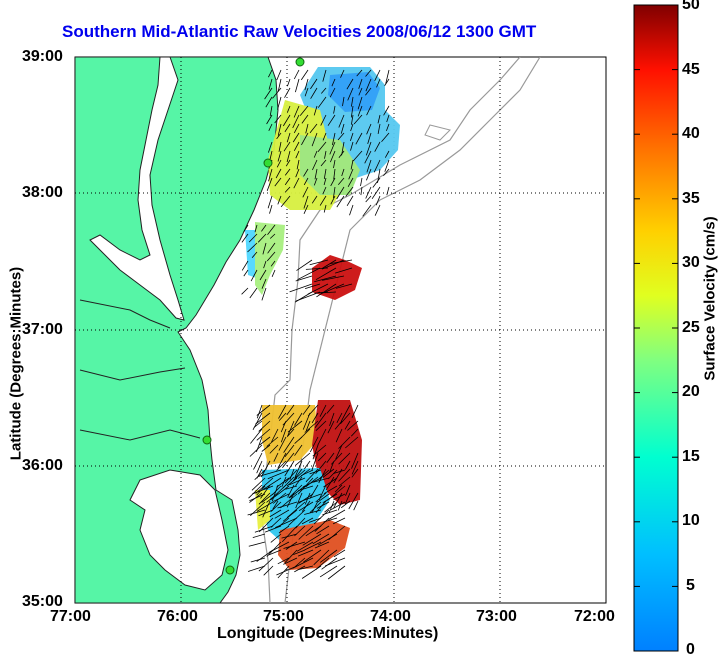  Describe the element at coordinates (253, 316) in the screenshot. I see `radar-stations` at that location.